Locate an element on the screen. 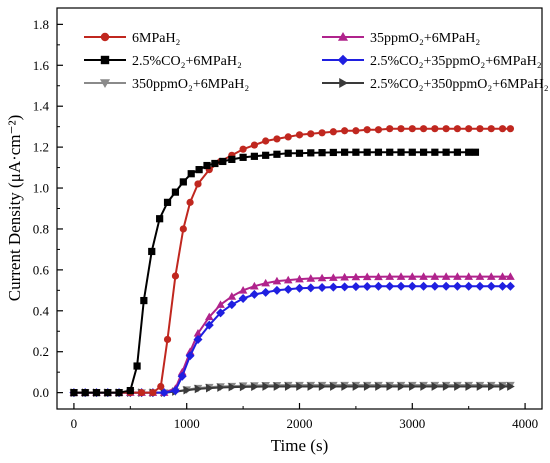 Image resolution: width=550 pixels, height=463 pixels. x-tick-label: 4000 is located at coordinates (525, 423).